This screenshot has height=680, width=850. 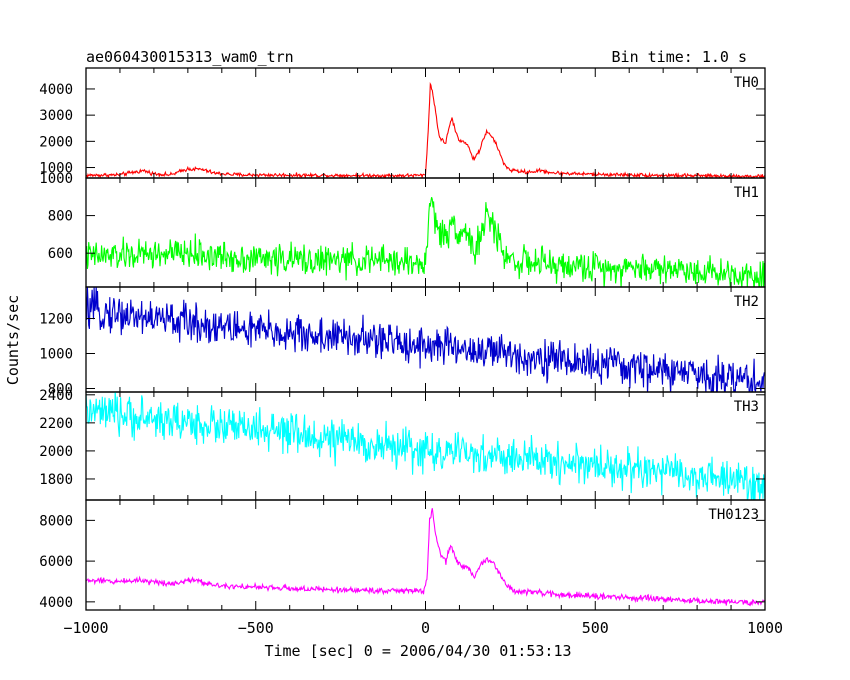 What do you see at coordinates (746, 407) in the screenshot?
I see `panel-label: TH3` at bounding box center [746, 407].